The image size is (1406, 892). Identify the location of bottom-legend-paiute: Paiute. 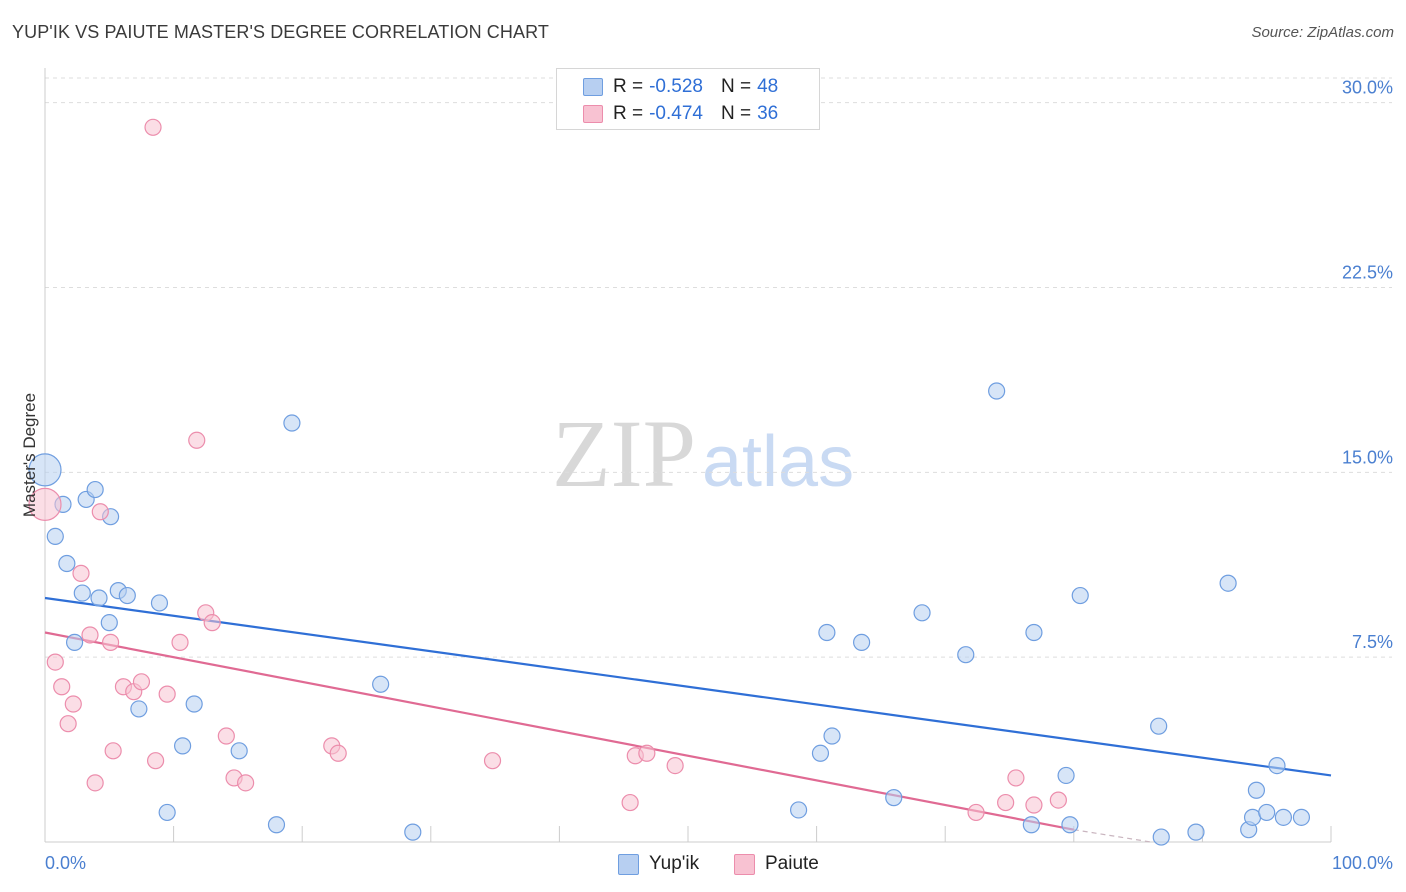
(776, 864).